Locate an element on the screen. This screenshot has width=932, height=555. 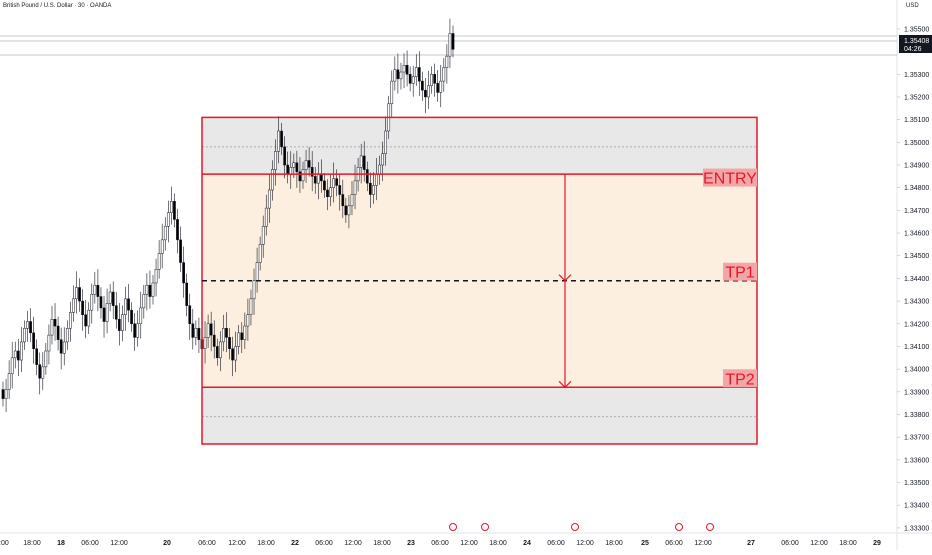
x-tick-label: 18 is located at coordinates (61, 543).